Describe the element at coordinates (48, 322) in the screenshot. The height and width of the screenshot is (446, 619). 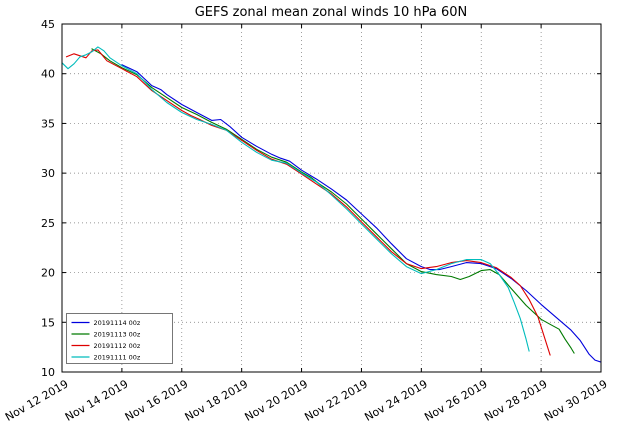
I see `y-tick-label: 15` at that location.